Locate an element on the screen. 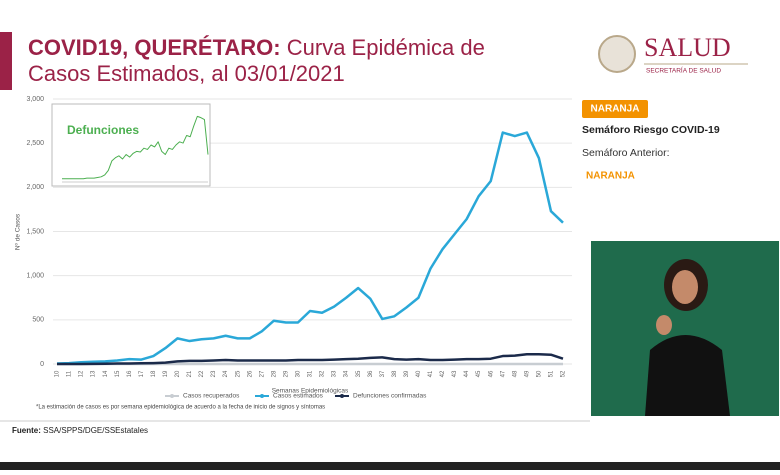  x-axis-label: Semanas Epidemiológicas is located at coordinates (310, 391).